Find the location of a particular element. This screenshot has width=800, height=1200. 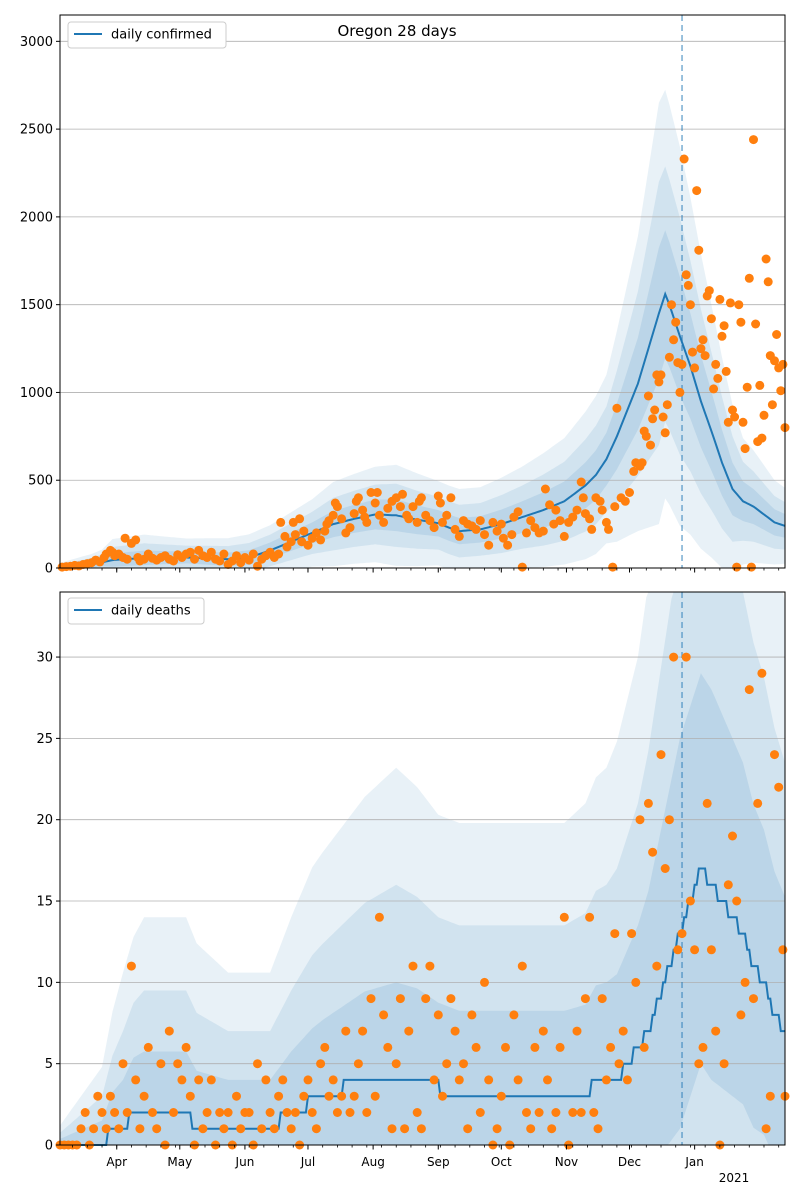

x-tick-label-oct: Oct is located at coordinates (501, 1162).